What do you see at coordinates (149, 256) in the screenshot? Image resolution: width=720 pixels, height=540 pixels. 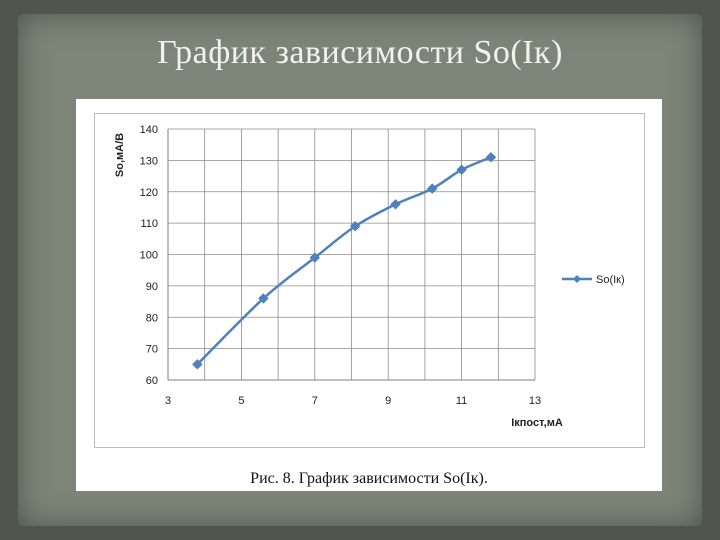 I see `y-tick-label: 100` at bounding box center [149, 256].